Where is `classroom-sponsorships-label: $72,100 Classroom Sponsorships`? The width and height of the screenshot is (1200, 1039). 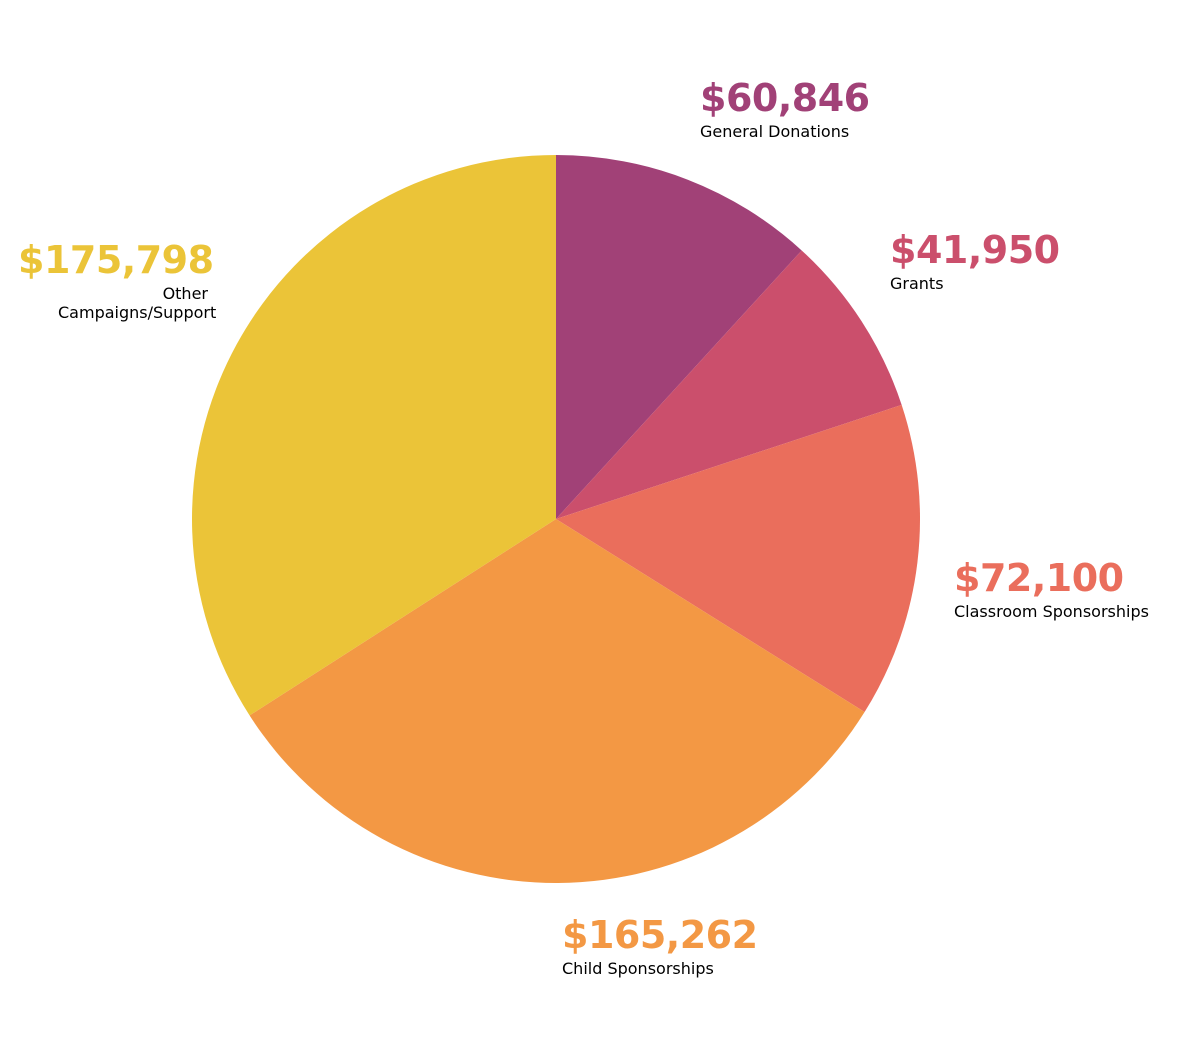
classroom-sponsorships-label: $72,100 Classroom Sponsorships is located at coordinates (1051, 589).